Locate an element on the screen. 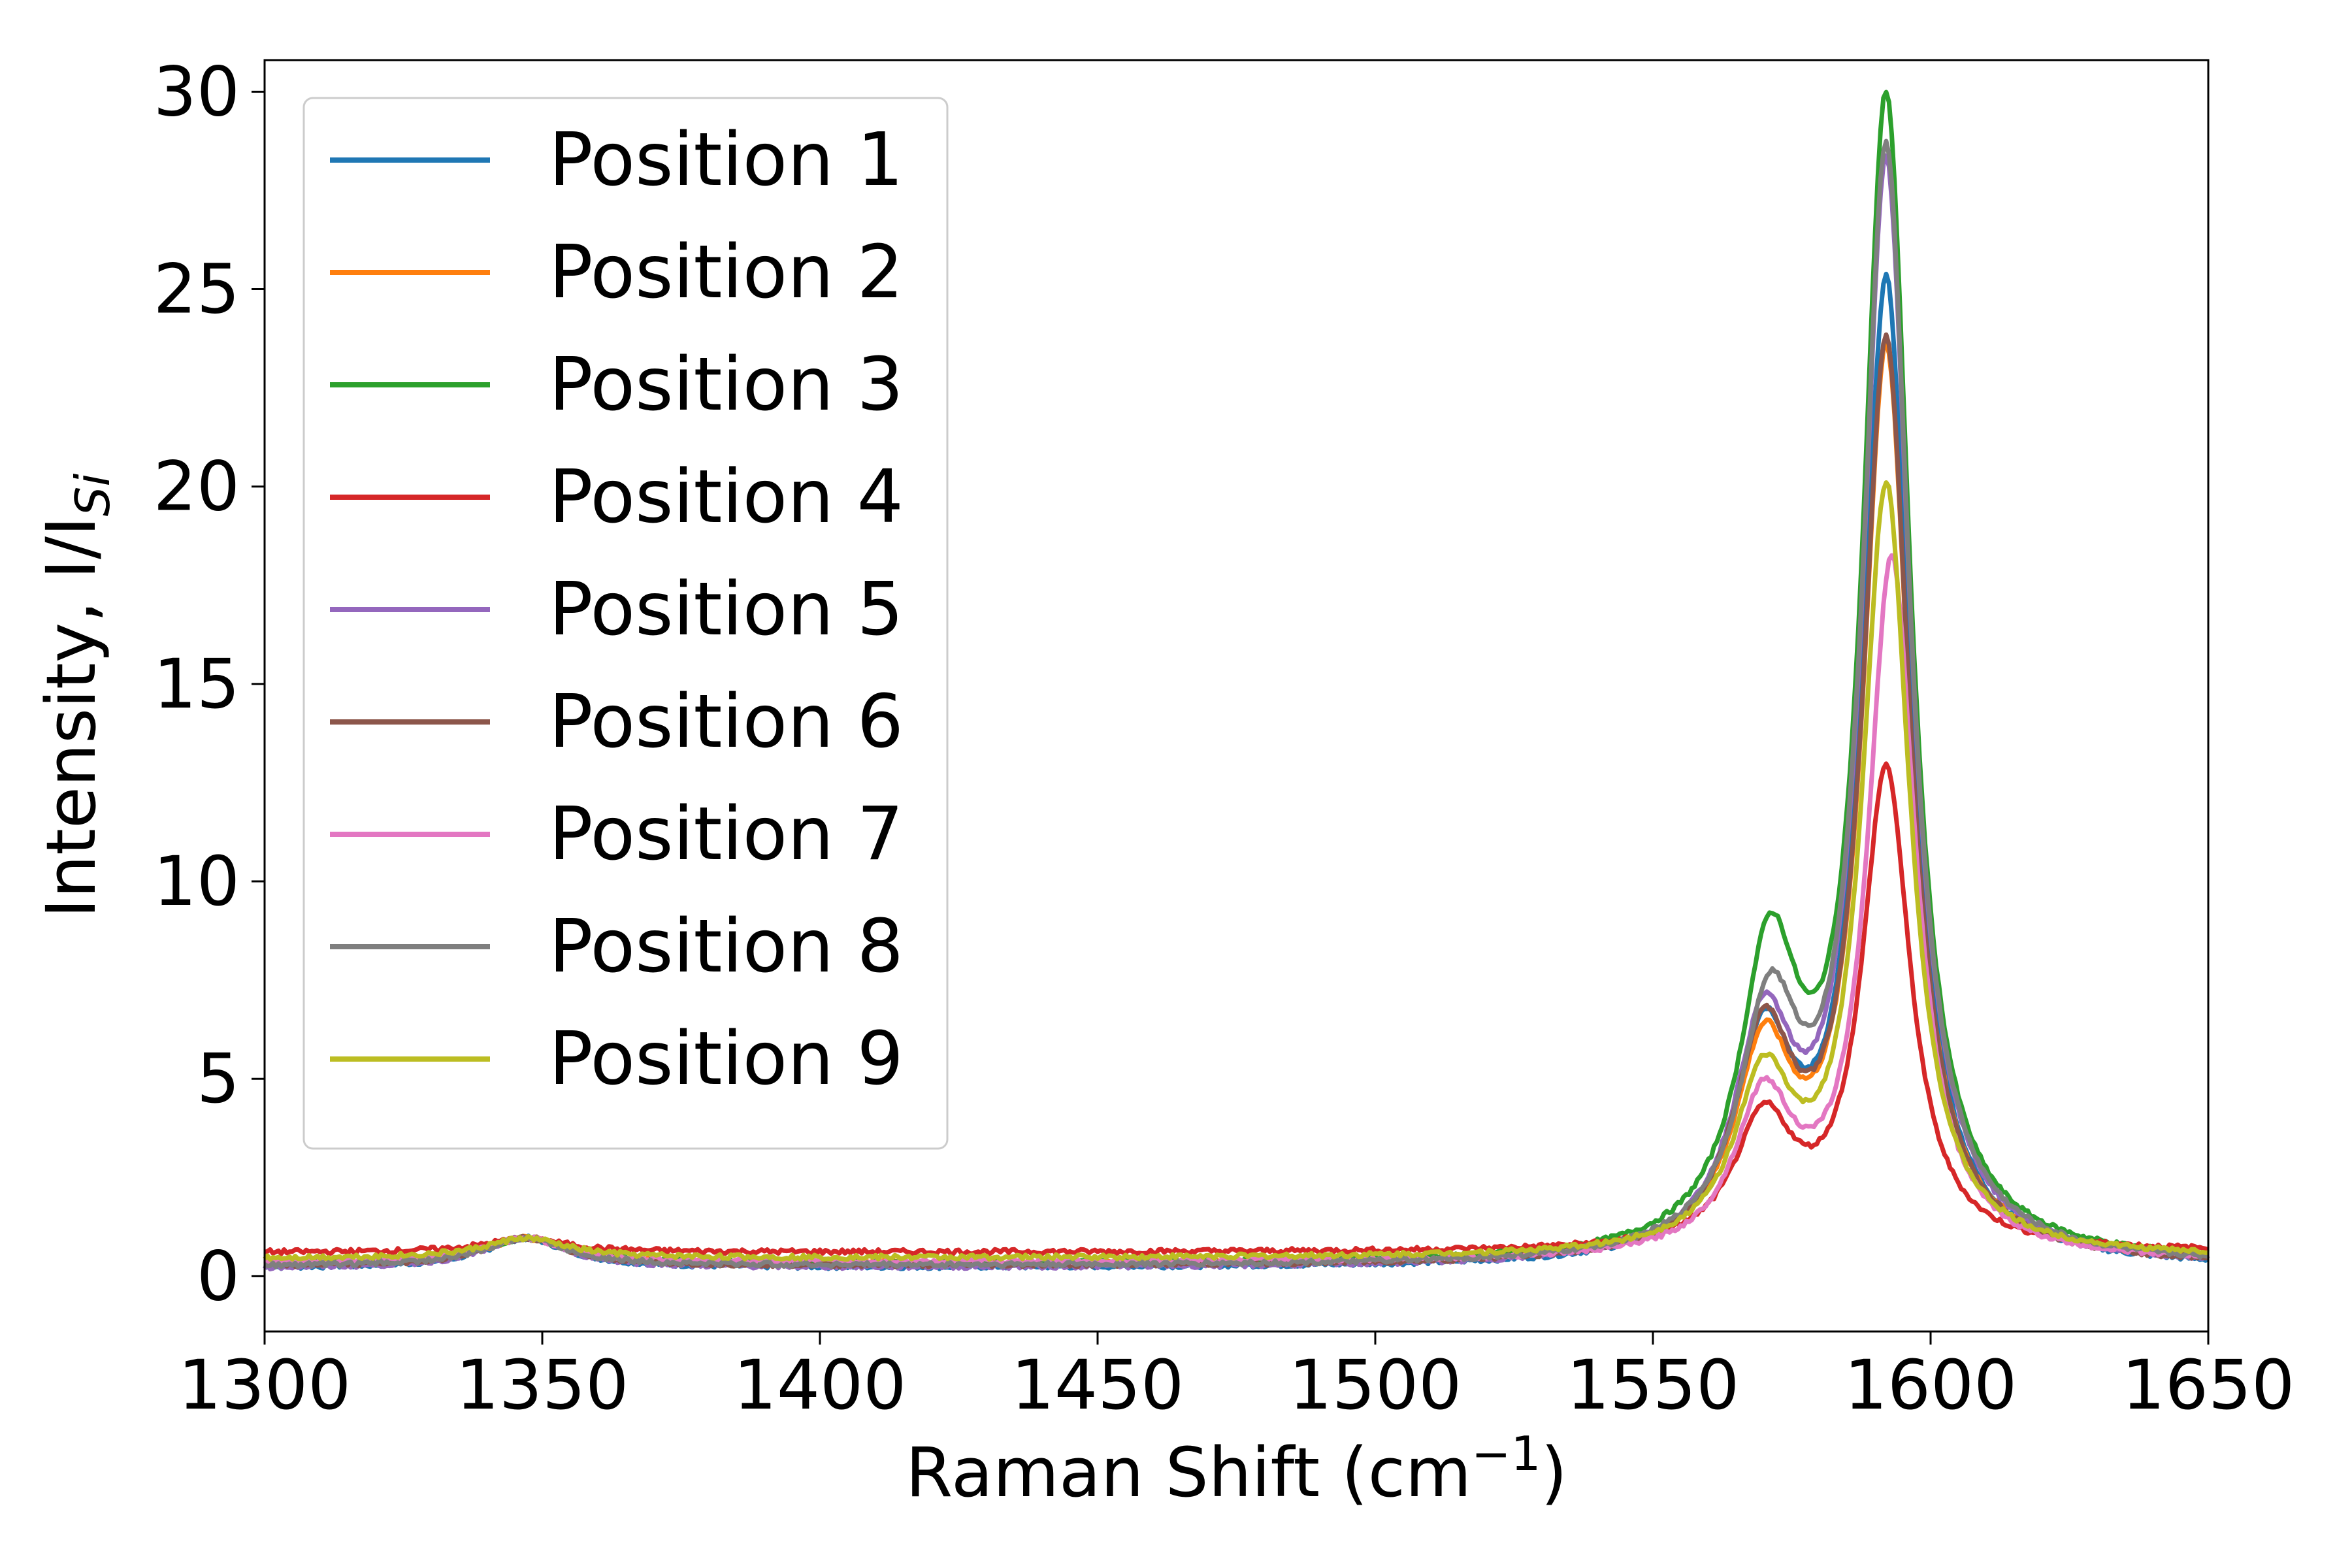 This screenshot has height=1568, width=2352. x-axis-label: Raman Shift (cm−1) is located at coordinates (1236, 1469).